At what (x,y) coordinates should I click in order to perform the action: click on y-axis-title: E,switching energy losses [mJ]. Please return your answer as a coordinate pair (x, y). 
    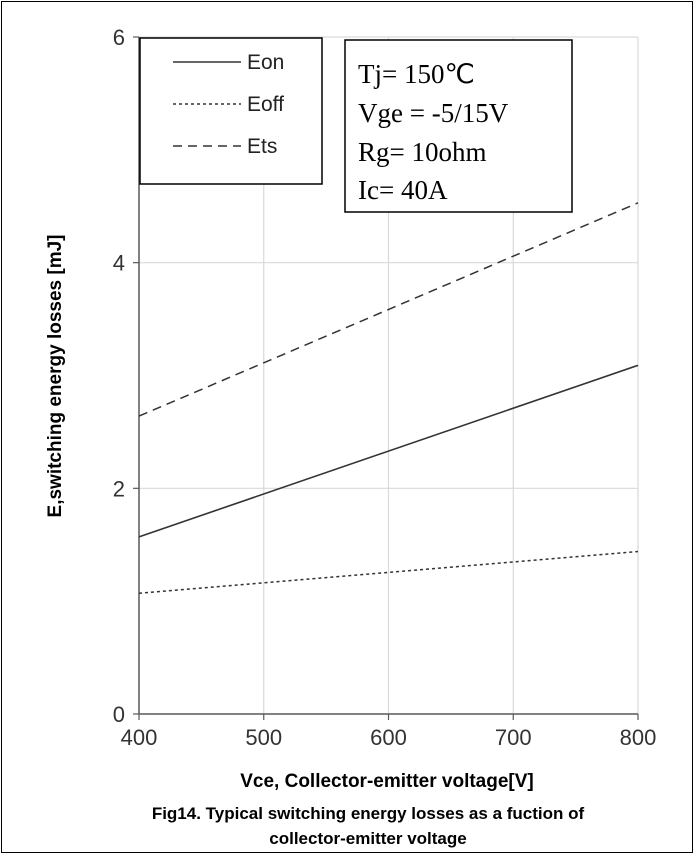
    Looking at the image, I should click on (55, 376).